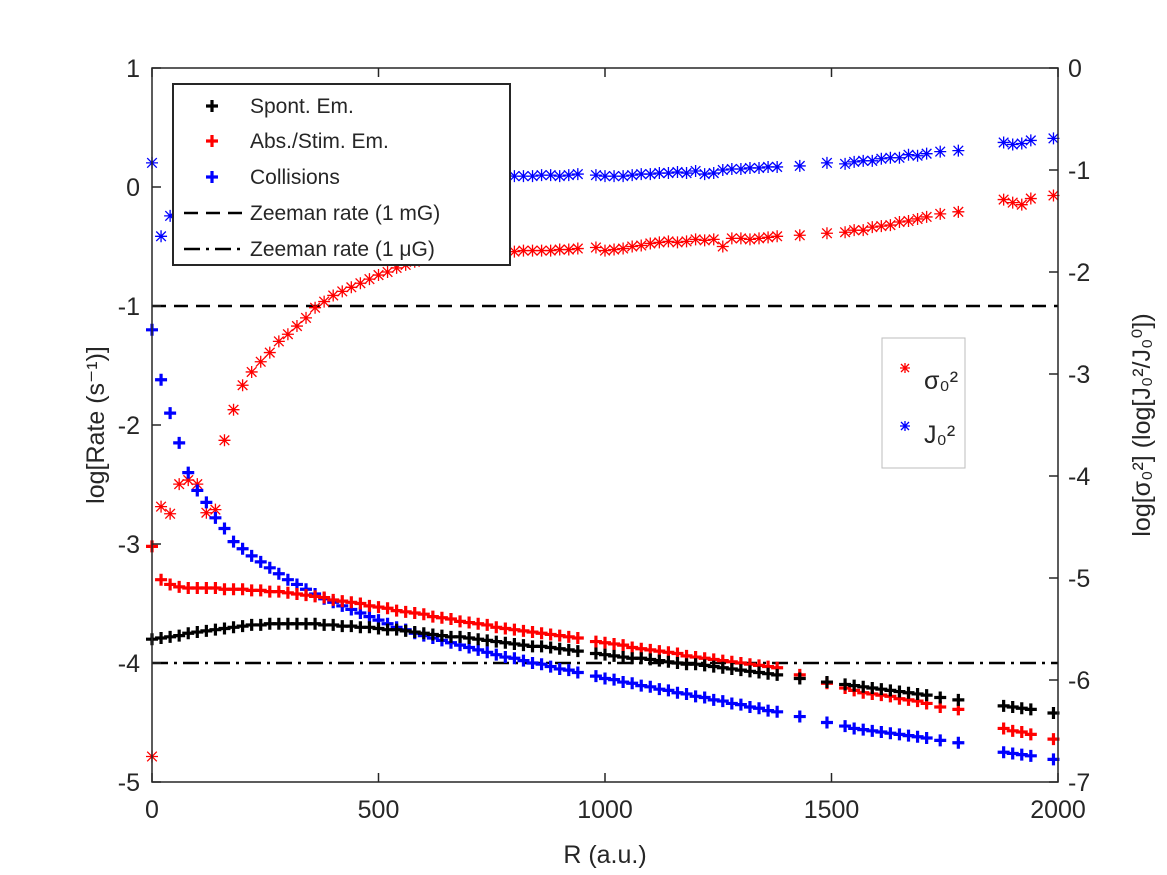  Describe the element at coordinates (212, 177) in the screenshot. I see `legend-marker-collisions` at that location.